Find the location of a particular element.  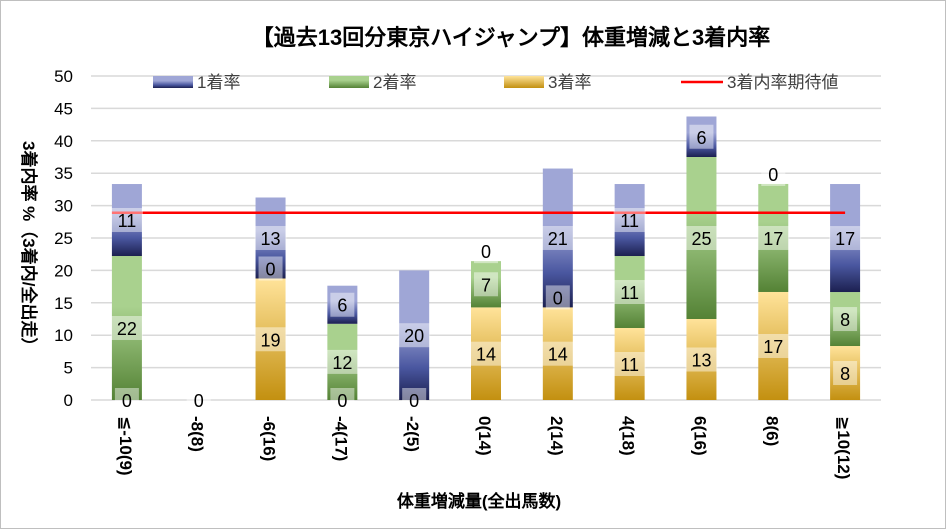

x-tick-label: ≦-10(9) is located at coordinates (125, 446).